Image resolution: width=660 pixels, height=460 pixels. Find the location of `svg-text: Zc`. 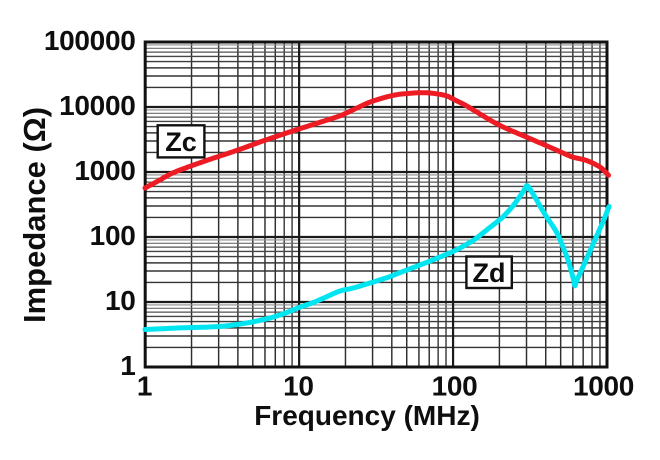

svg-text: Zc is located at coordinates (181, 142).